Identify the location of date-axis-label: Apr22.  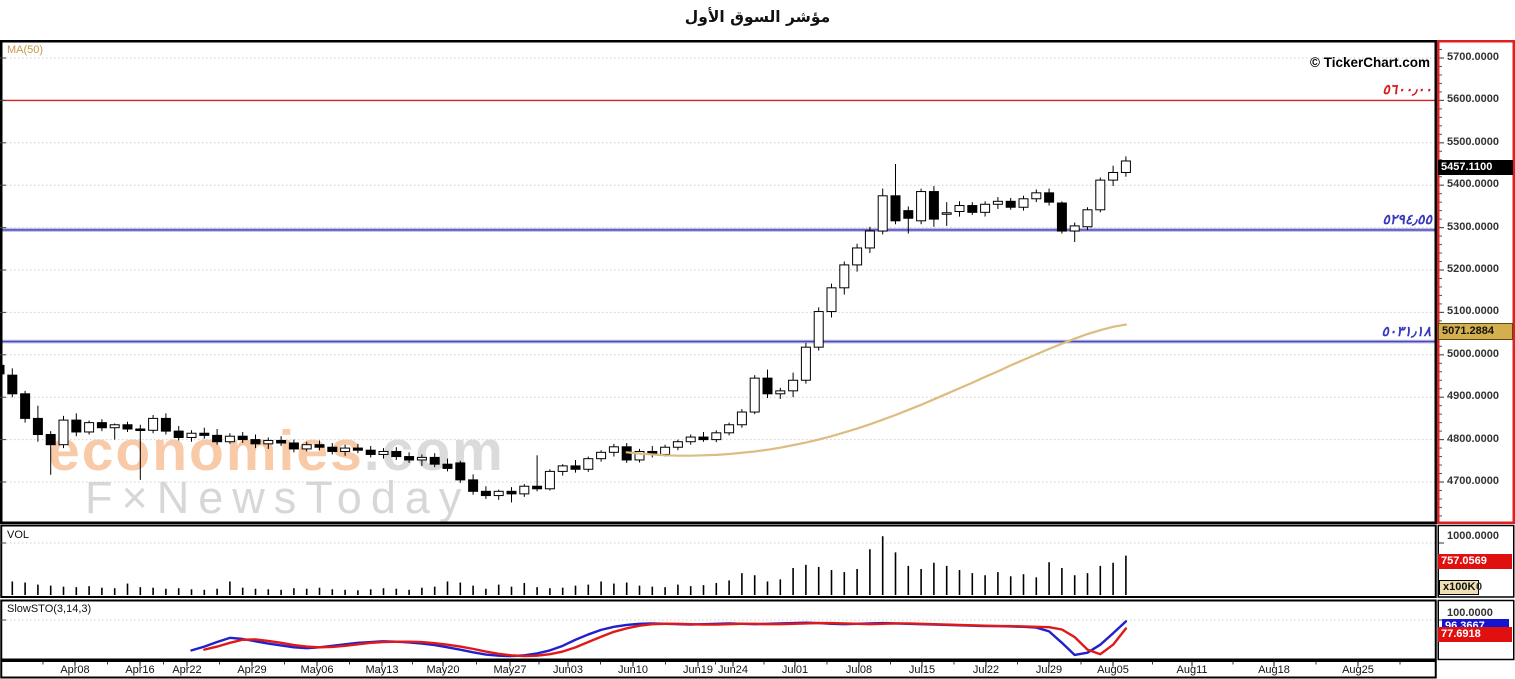
(187, 670).